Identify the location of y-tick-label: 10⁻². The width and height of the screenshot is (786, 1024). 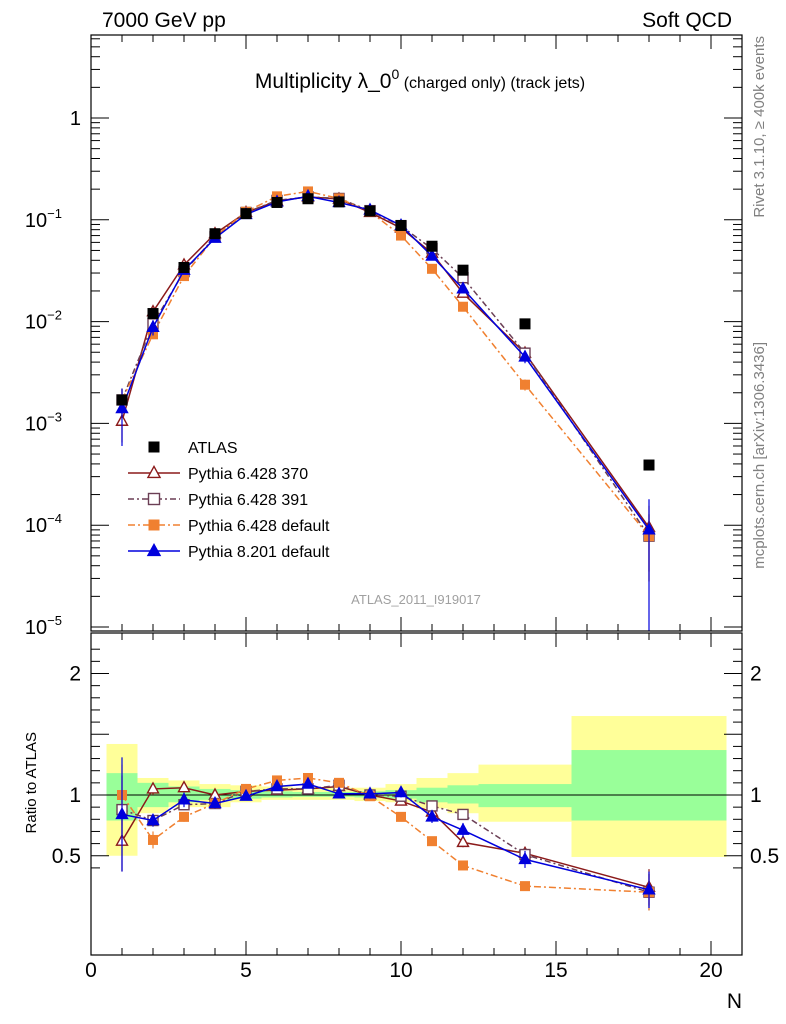
(43, 321).